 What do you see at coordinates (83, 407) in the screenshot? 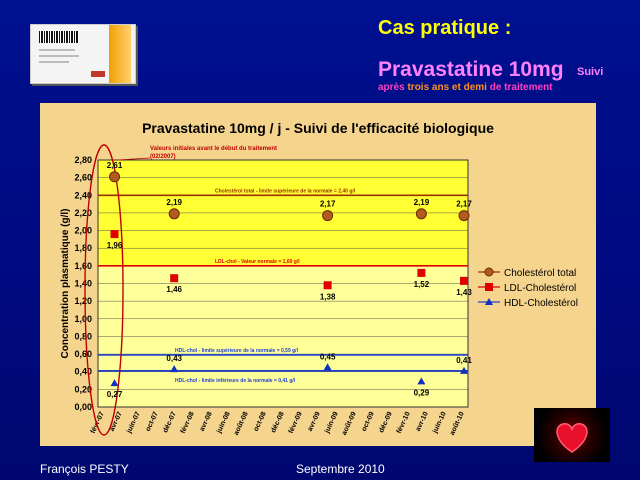
I see `y-tick-label: 0,00` at bounding box center [83, 407].